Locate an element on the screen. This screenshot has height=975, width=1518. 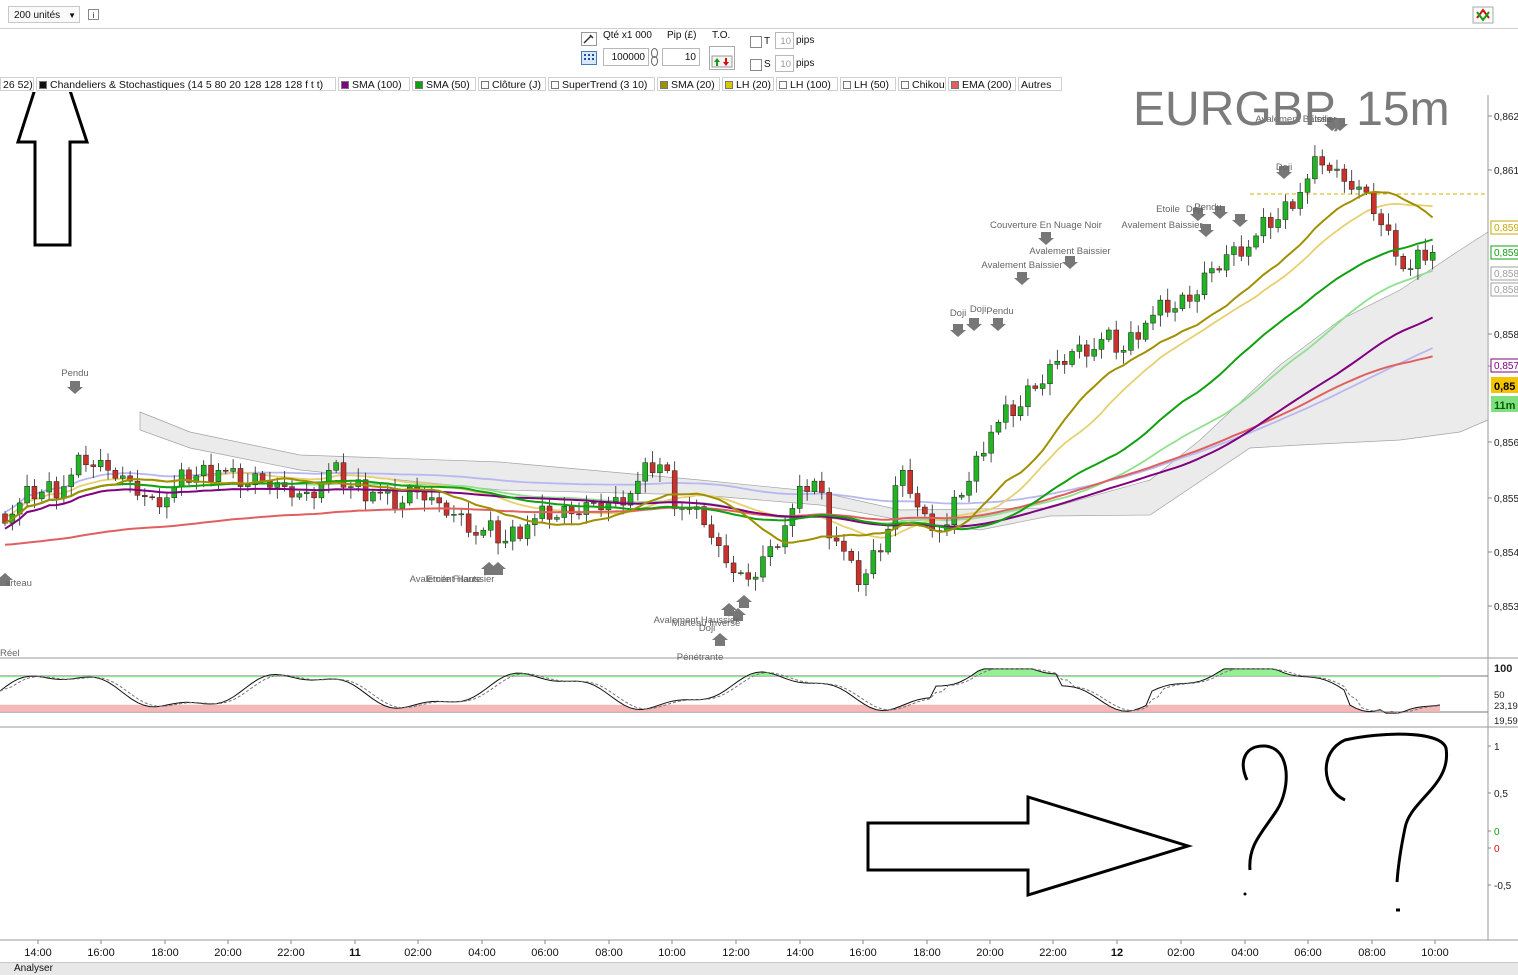
legend-item: SMA (20) is located at coordinates (688, 84).